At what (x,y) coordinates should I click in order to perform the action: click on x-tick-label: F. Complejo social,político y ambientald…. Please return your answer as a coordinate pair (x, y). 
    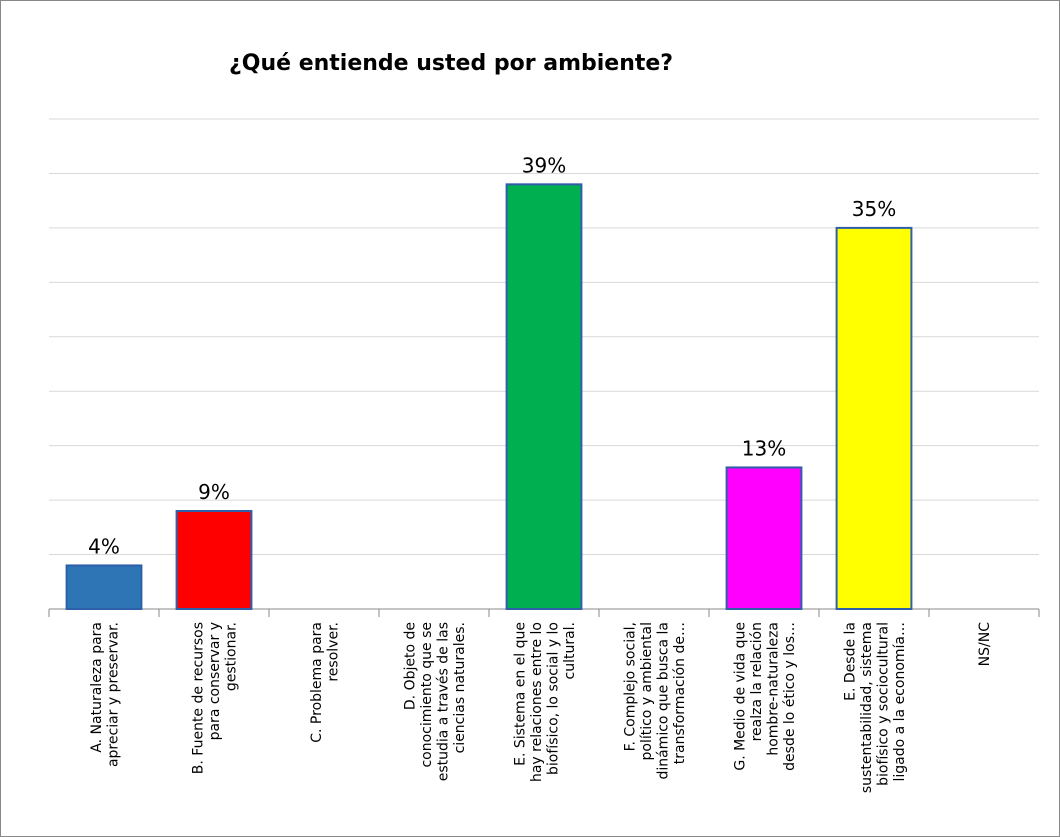
    Looking at the image, I should click on (655, 701).